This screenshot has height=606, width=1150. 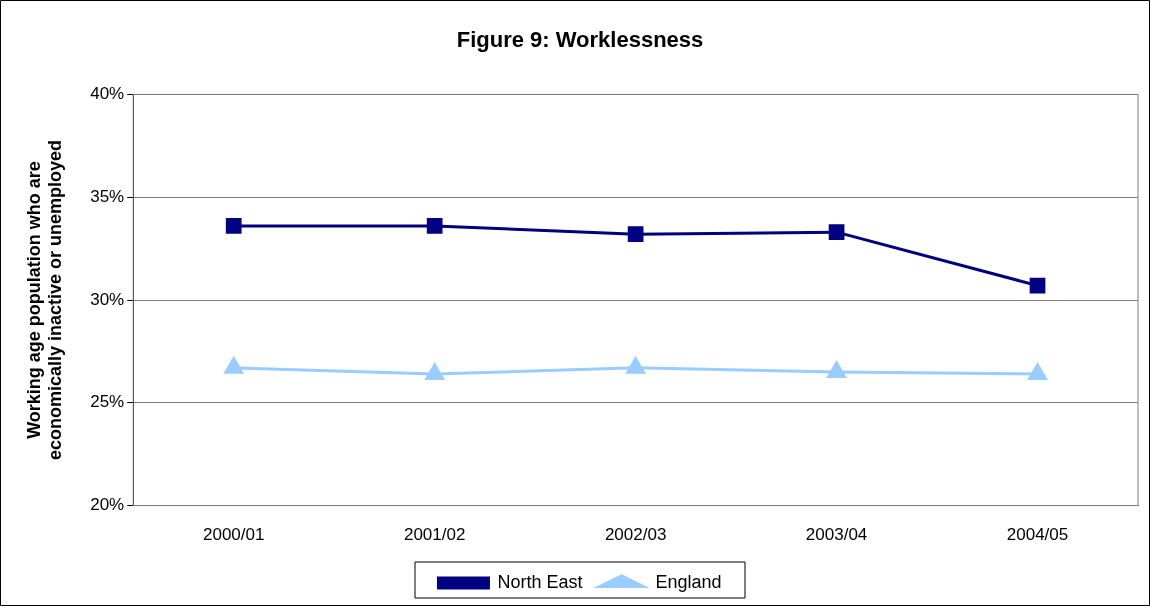 What do you see at coordinates (580, 40) in the screenshot?
I see `chart-title: Figure 9: Worklessness` at bounding box center [580, 40].